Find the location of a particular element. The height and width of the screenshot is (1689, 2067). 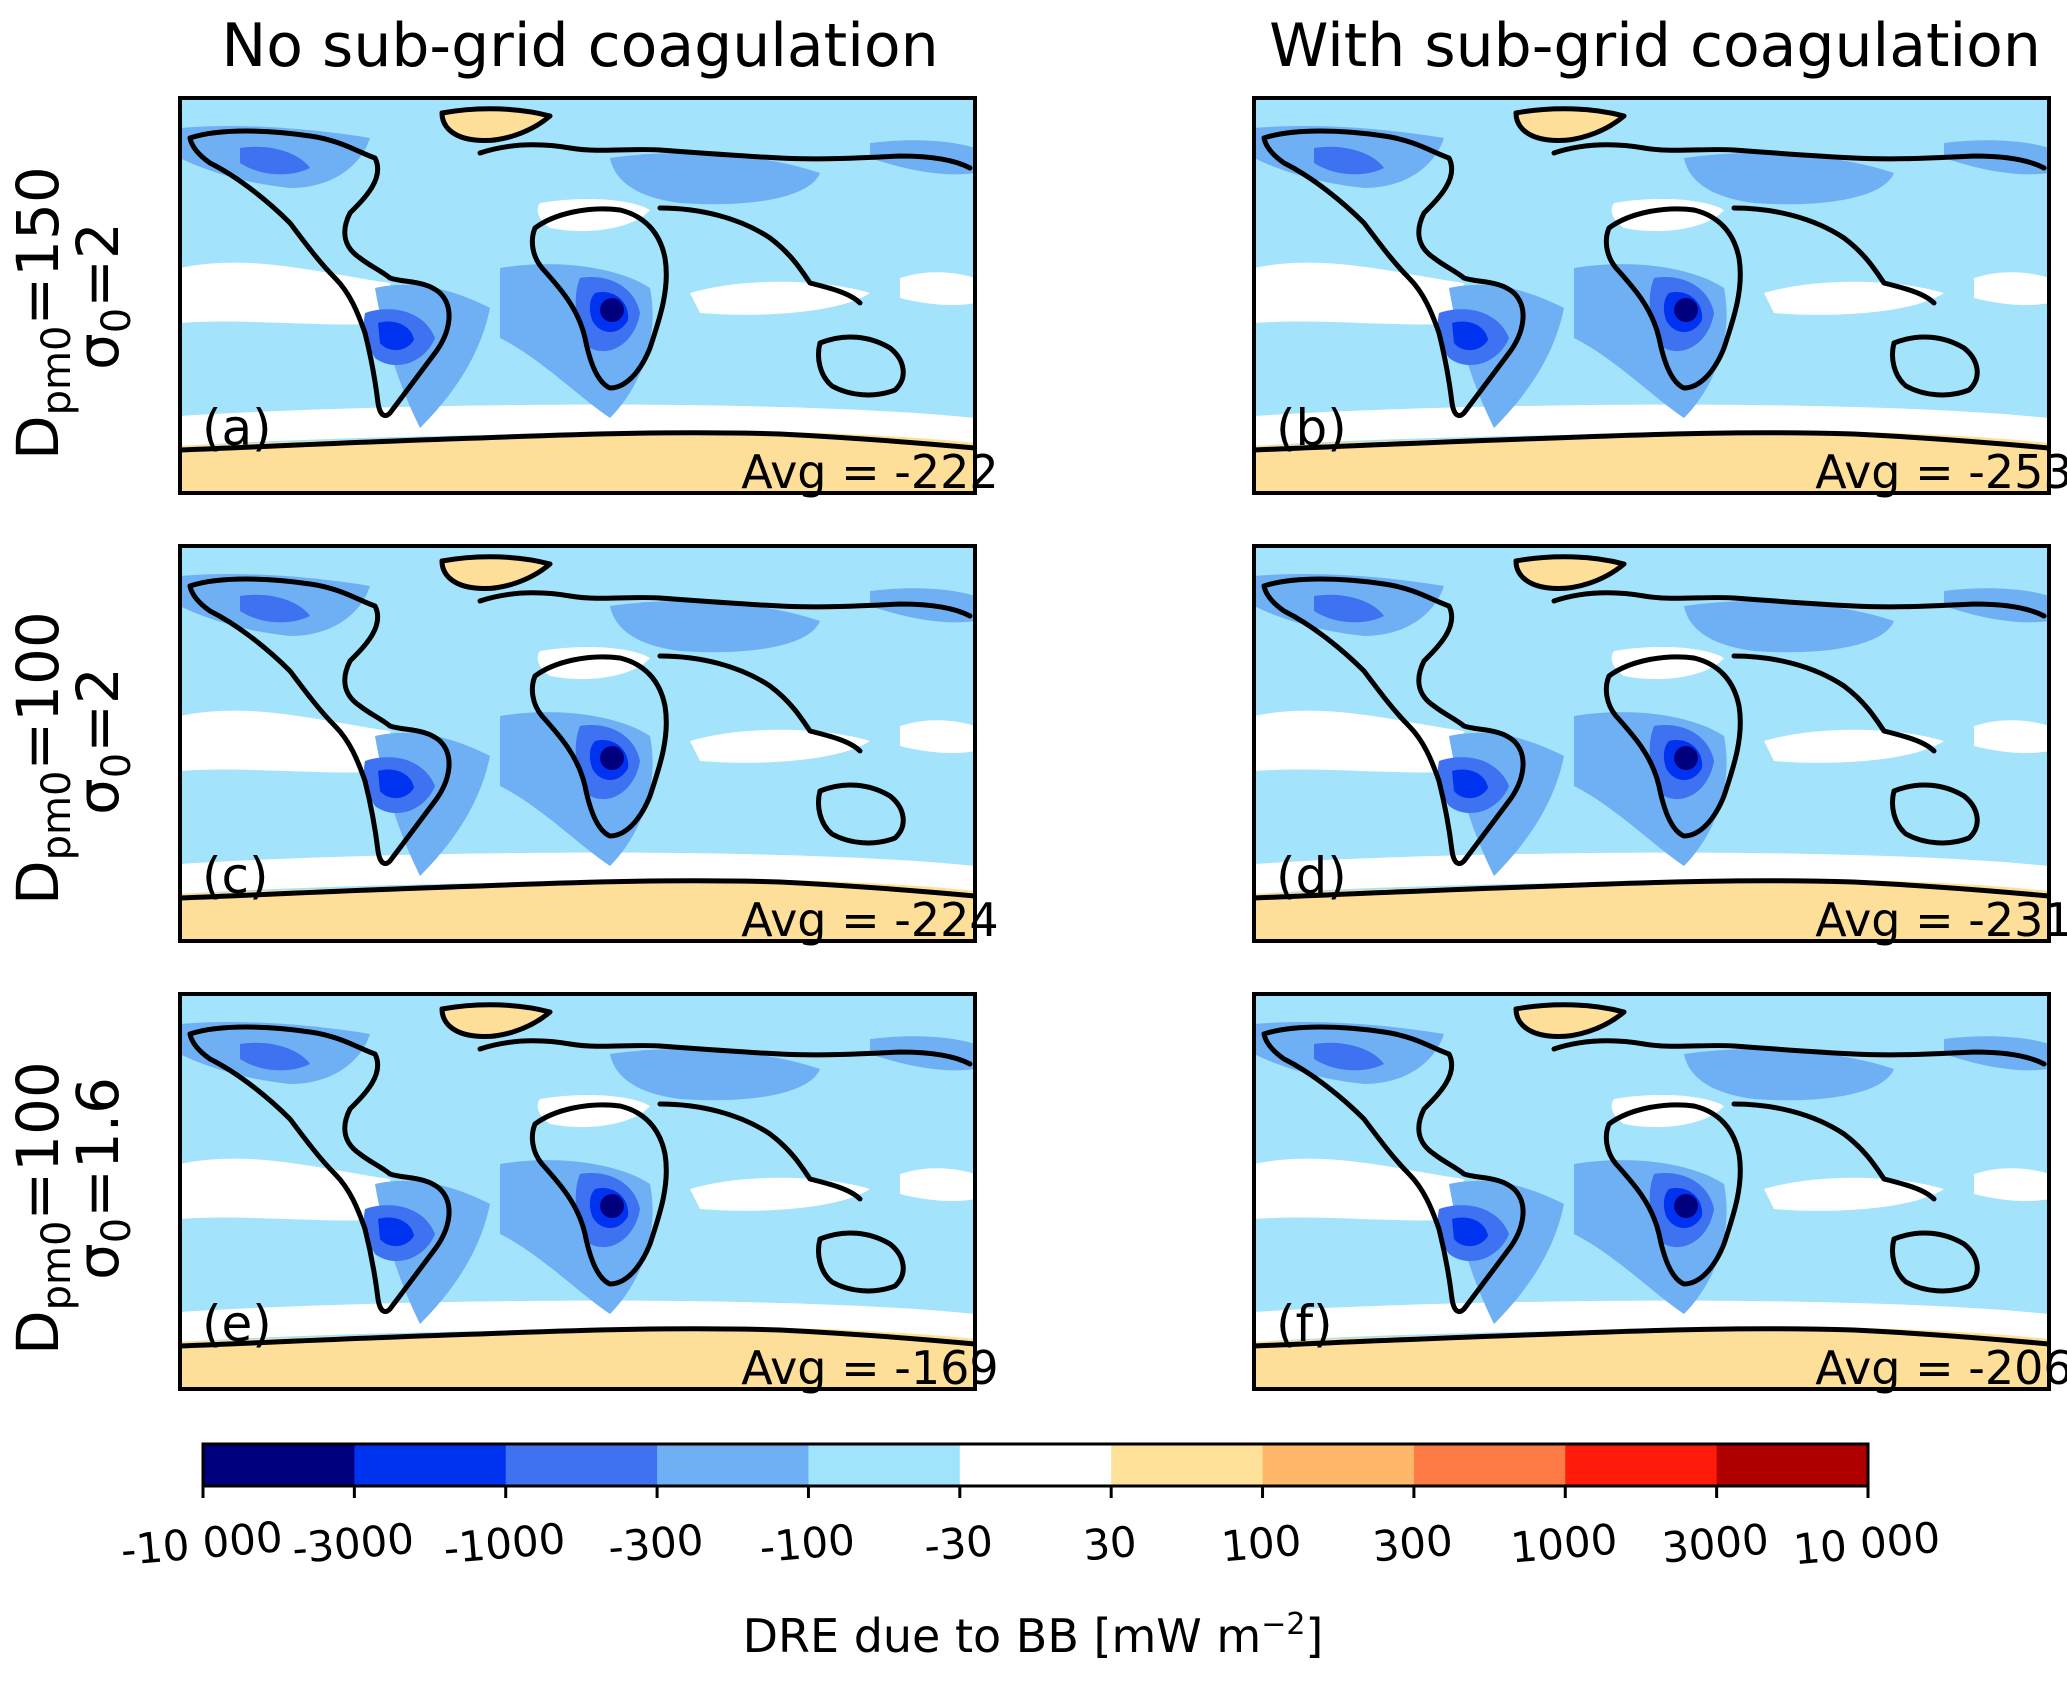

colorbar-tick-label: -30 is located at coordinates (958, 1543).